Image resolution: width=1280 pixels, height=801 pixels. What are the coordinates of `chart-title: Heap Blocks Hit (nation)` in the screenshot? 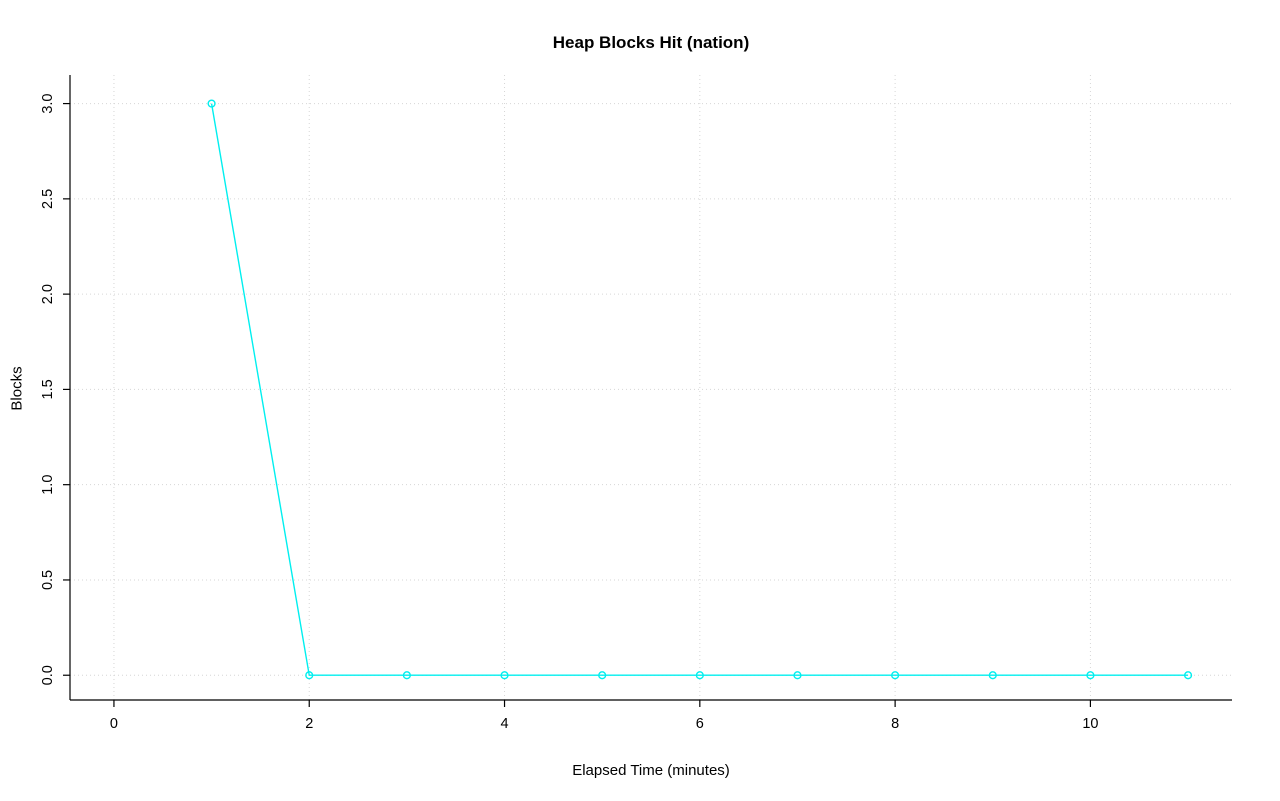 It's located at (651, 42).